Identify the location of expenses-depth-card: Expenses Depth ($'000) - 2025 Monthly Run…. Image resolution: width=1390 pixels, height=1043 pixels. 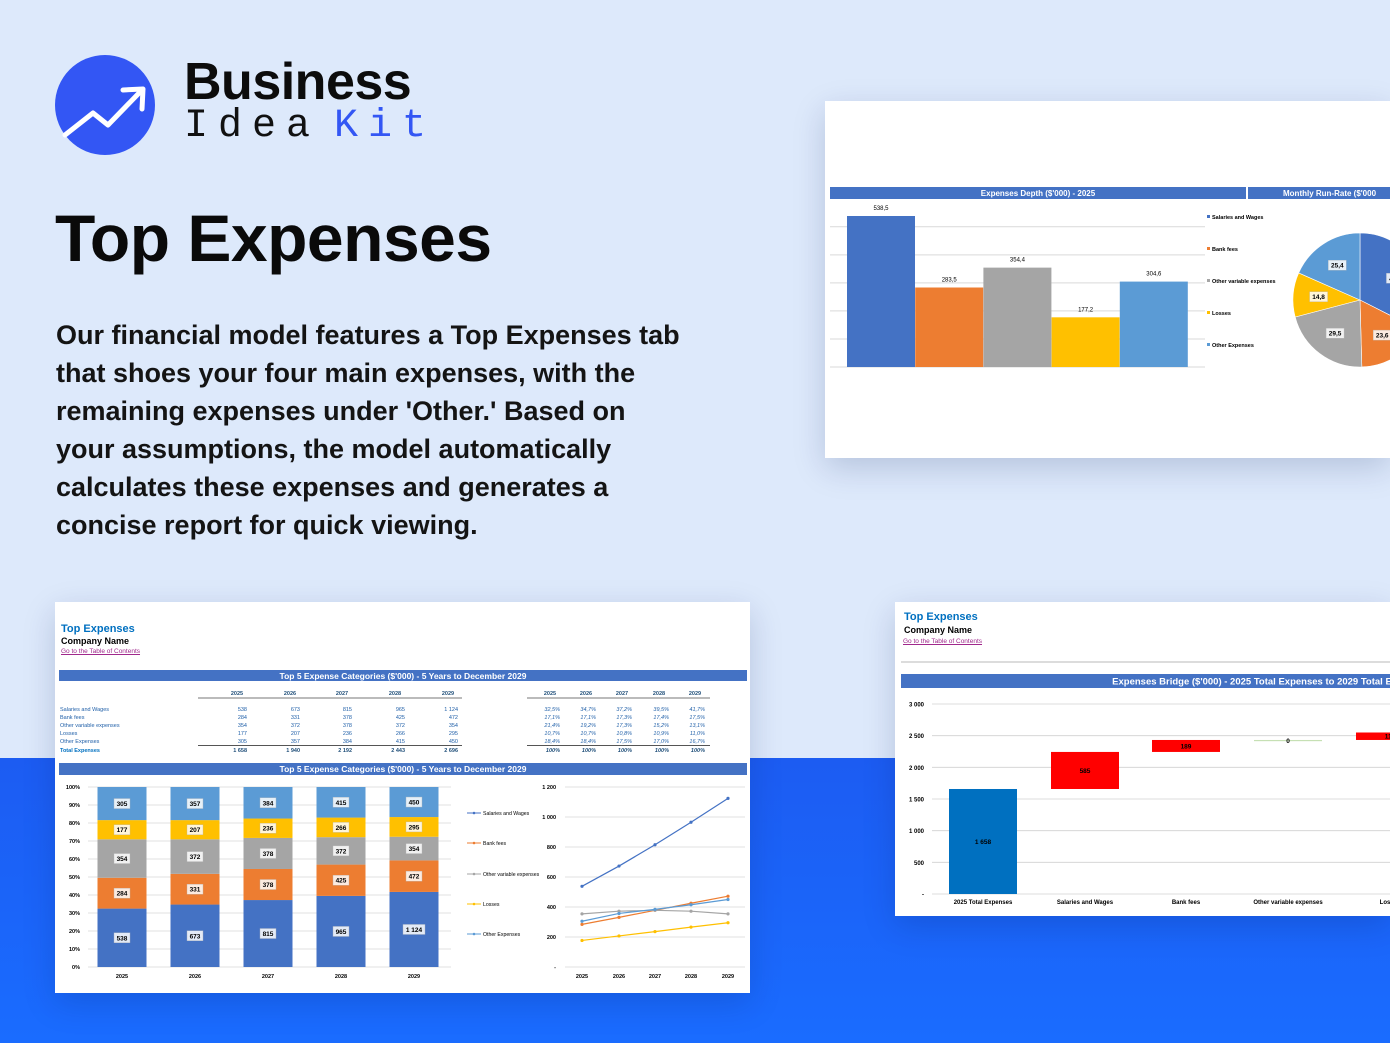
(1107, 279).